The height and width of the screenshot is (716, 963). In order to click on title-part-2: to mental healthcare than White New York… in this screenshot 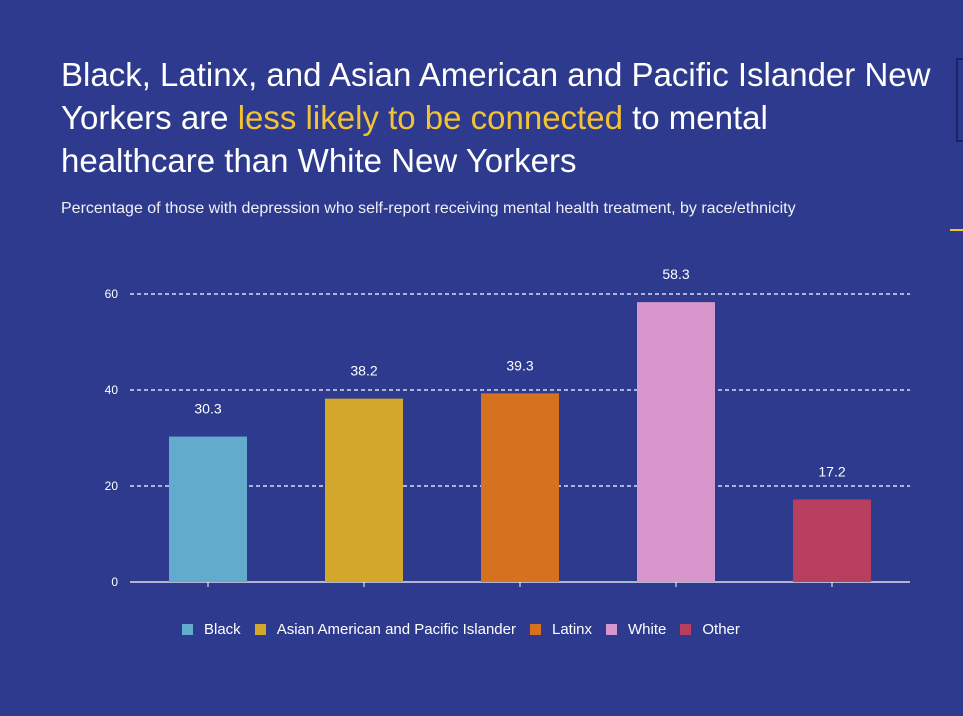, I will do `click(414, 139)`.